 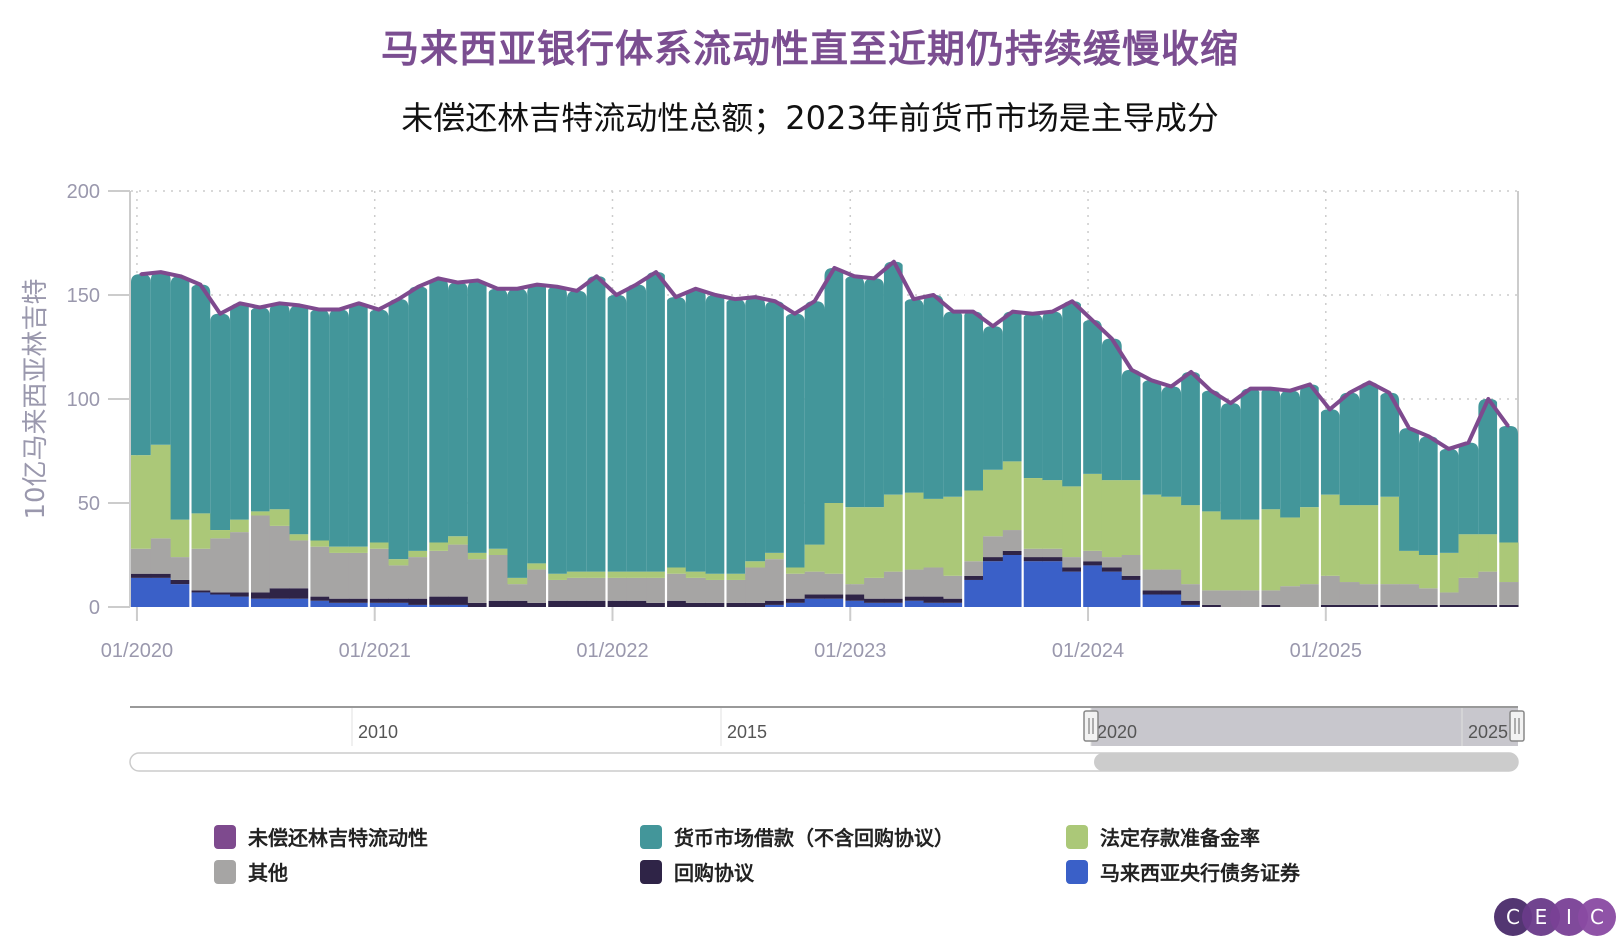 What do you see at coordinates (251, 871) in the screenshot?
I see `legend-item-others: 其他` at bounding box center [251, 871].